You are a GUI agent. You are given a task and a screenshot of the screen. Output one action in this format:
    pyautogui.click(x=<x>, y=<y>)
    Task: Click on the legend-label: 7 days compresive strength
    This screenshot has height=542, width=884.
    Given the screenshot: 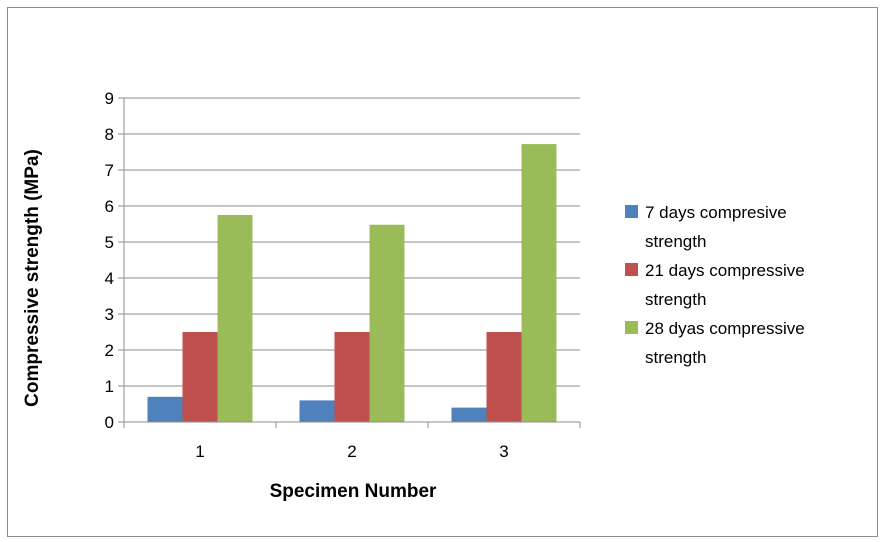 What is the action you would take?
    pyautogui.click(x=716, y=227)
    